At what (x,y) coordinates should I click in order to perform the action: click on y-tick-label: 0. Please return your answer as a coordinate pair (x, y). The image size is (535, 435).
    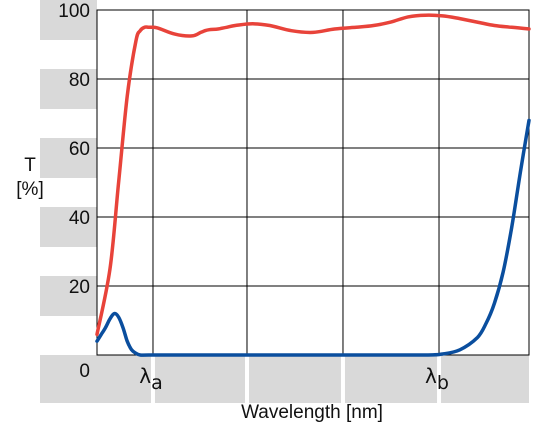
    Looking at the image, I should click on (84, 371).